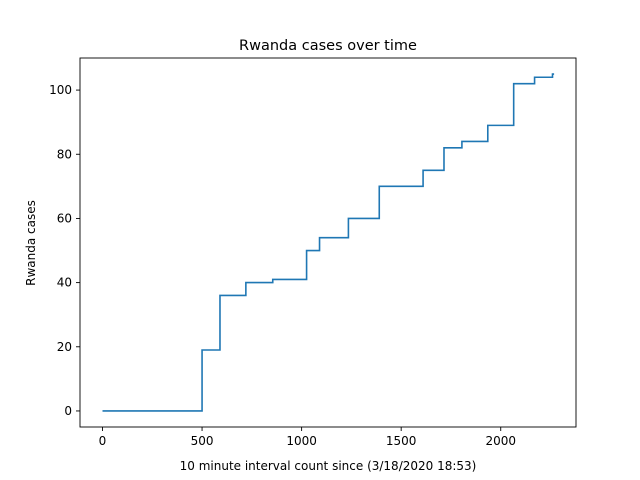  I want to click on chart-title: Rwanda cases over time, so click(328, 46).